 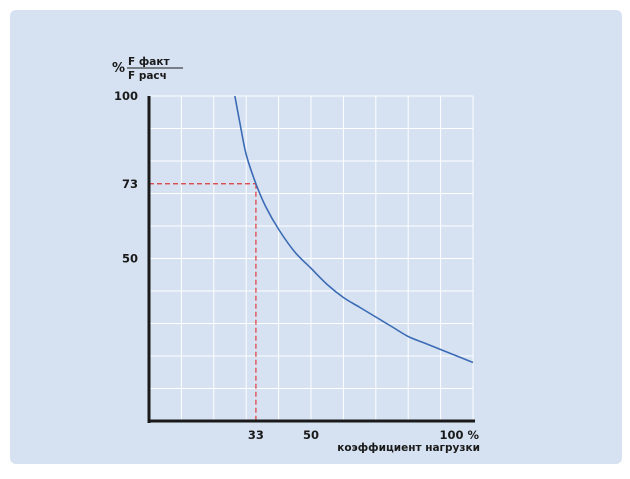 I want to click on x-tick-label: 50, so click(x=311, y=435).